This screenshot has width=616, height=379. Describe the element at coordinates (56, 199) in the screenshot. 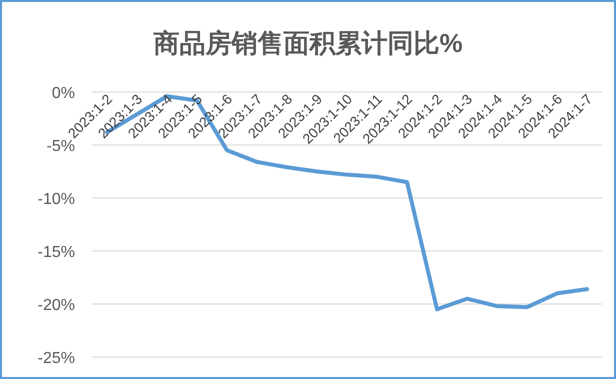

I see `y-tick-label: -10%` at that location.